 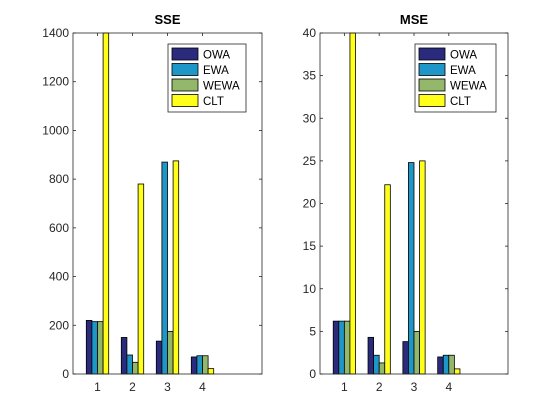 What do you see at coordinates (310, 161) in the screenshot?
I see `y-tick-label: 25` at bounding box center [310, 161].